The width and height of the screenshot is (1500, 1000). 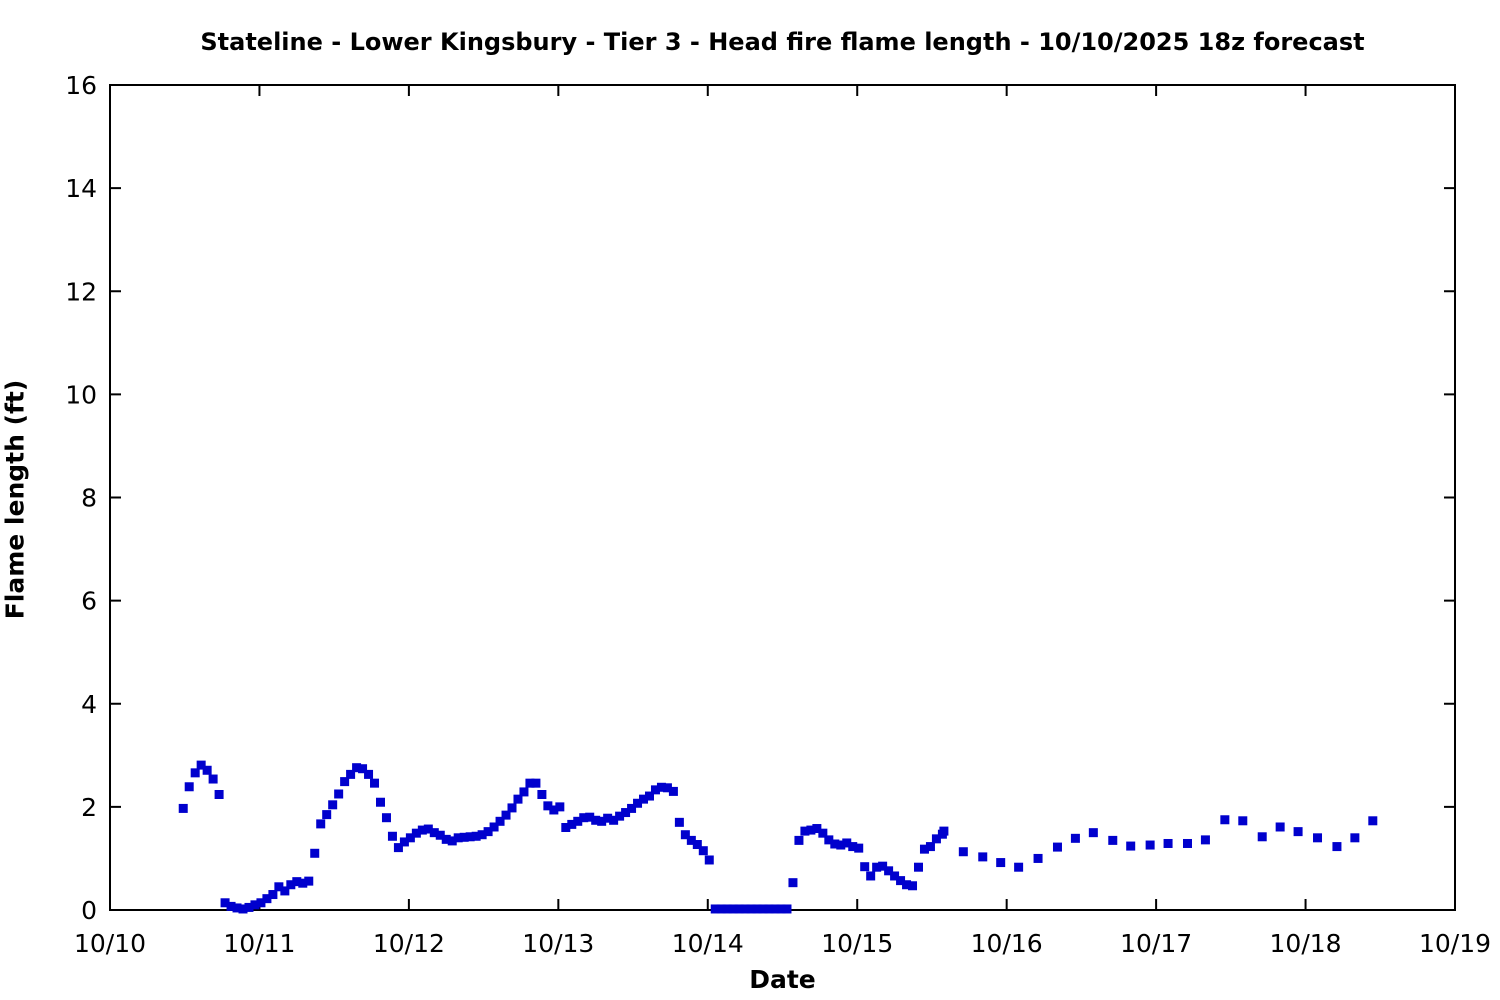 I want to click on x-tick-label: 10/19, so click(x=1455, y=943).